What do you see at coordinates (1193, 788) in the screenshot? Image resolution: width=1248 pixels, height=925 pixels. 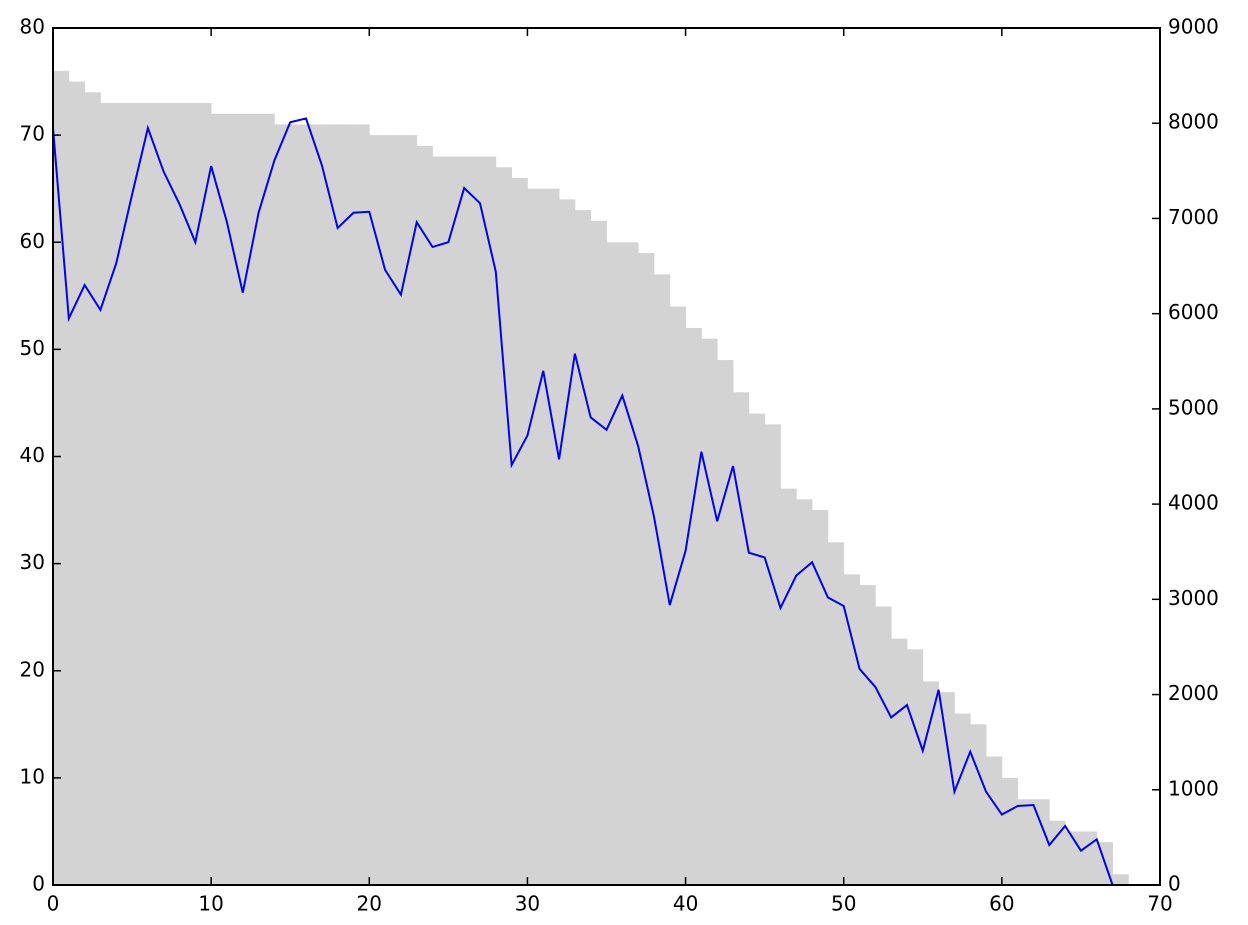 I see `y2-tick-label: 1000` at bounding box center [1193, 788].